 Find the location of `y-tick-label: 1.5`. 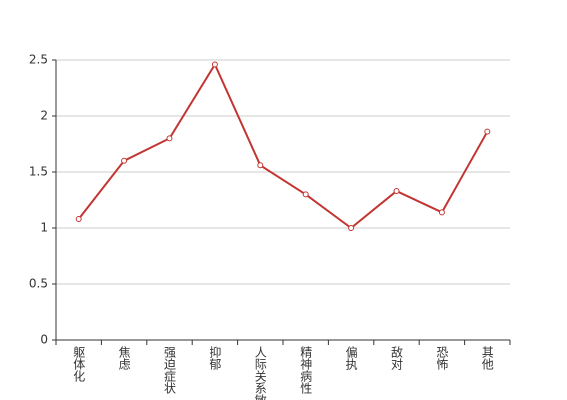

y-tick-label: 1.5 is located at coordinates (38, 172).